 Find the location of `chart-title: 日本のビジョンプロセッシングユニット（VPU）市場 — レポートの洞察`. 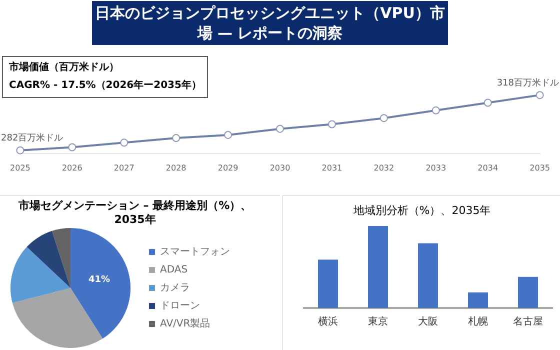

chart-title: 日本のビジョンプロセッシングユニット（VPU）市場 — レポートの洞察 is located at coordinates (270, 23).